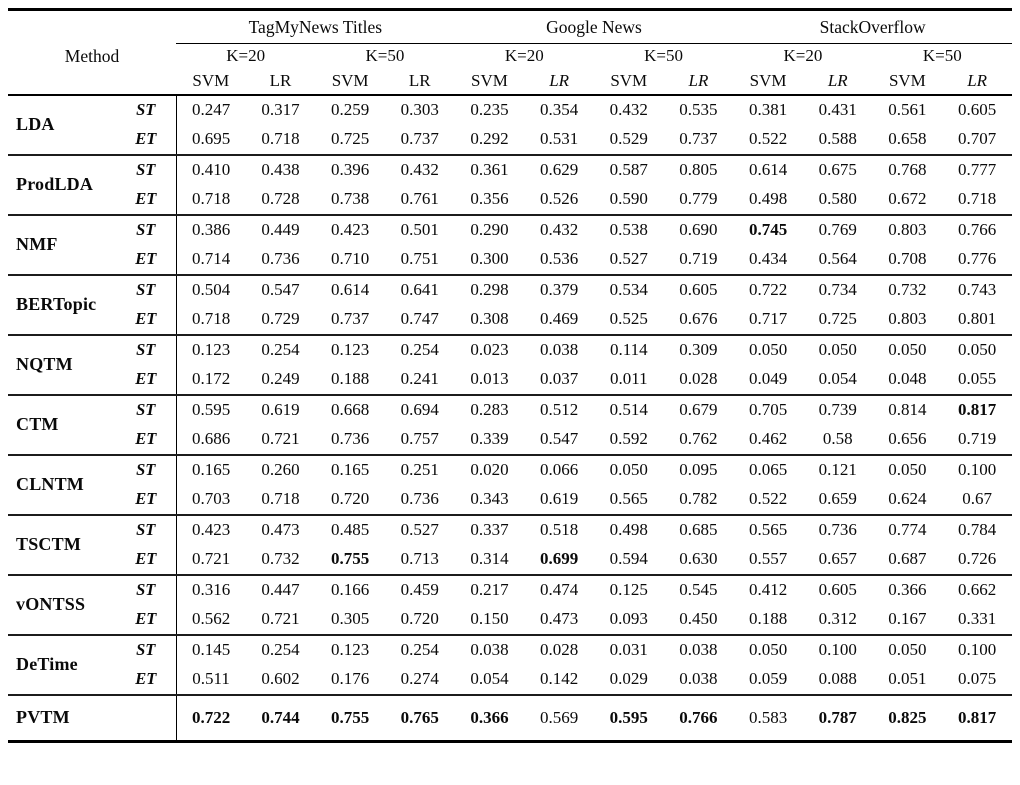  What do you see at coordinates (837, 409) in the screenshot?
I see `score-cell: 0.739` at bounding box center [837, 409].